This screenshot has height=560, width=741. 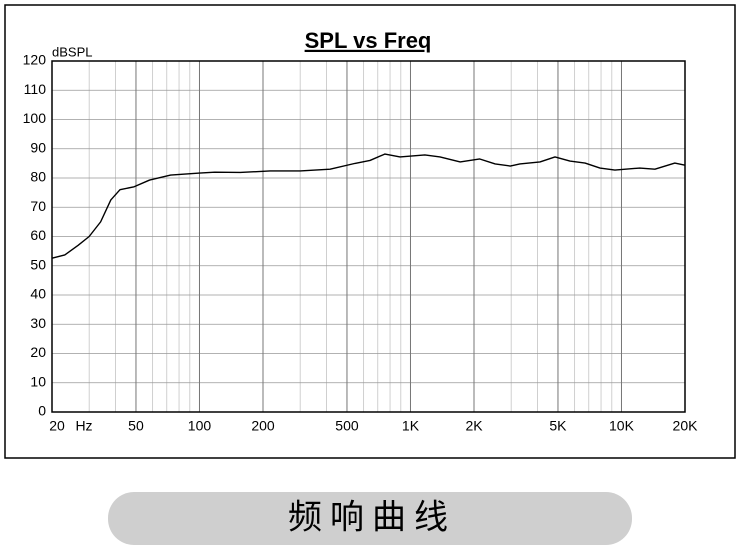 I want to click on x-tick-label: 100, so click(x=200, y=426).